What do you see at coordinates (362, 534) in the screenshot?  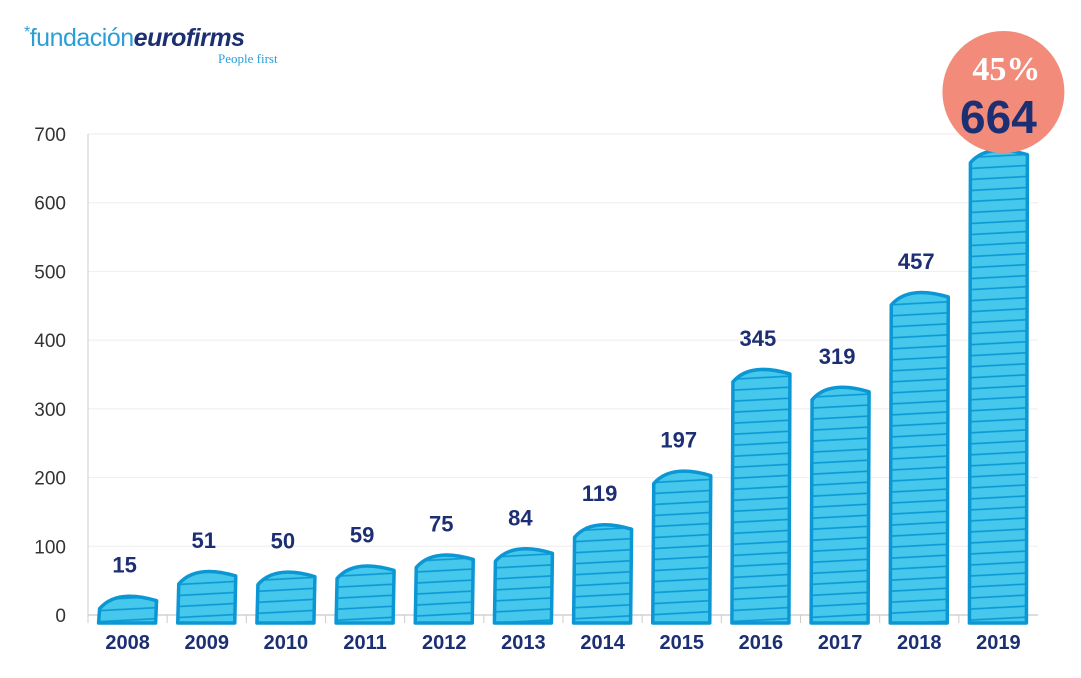 I see `data-label: 59` at bounding box center [362, 534].